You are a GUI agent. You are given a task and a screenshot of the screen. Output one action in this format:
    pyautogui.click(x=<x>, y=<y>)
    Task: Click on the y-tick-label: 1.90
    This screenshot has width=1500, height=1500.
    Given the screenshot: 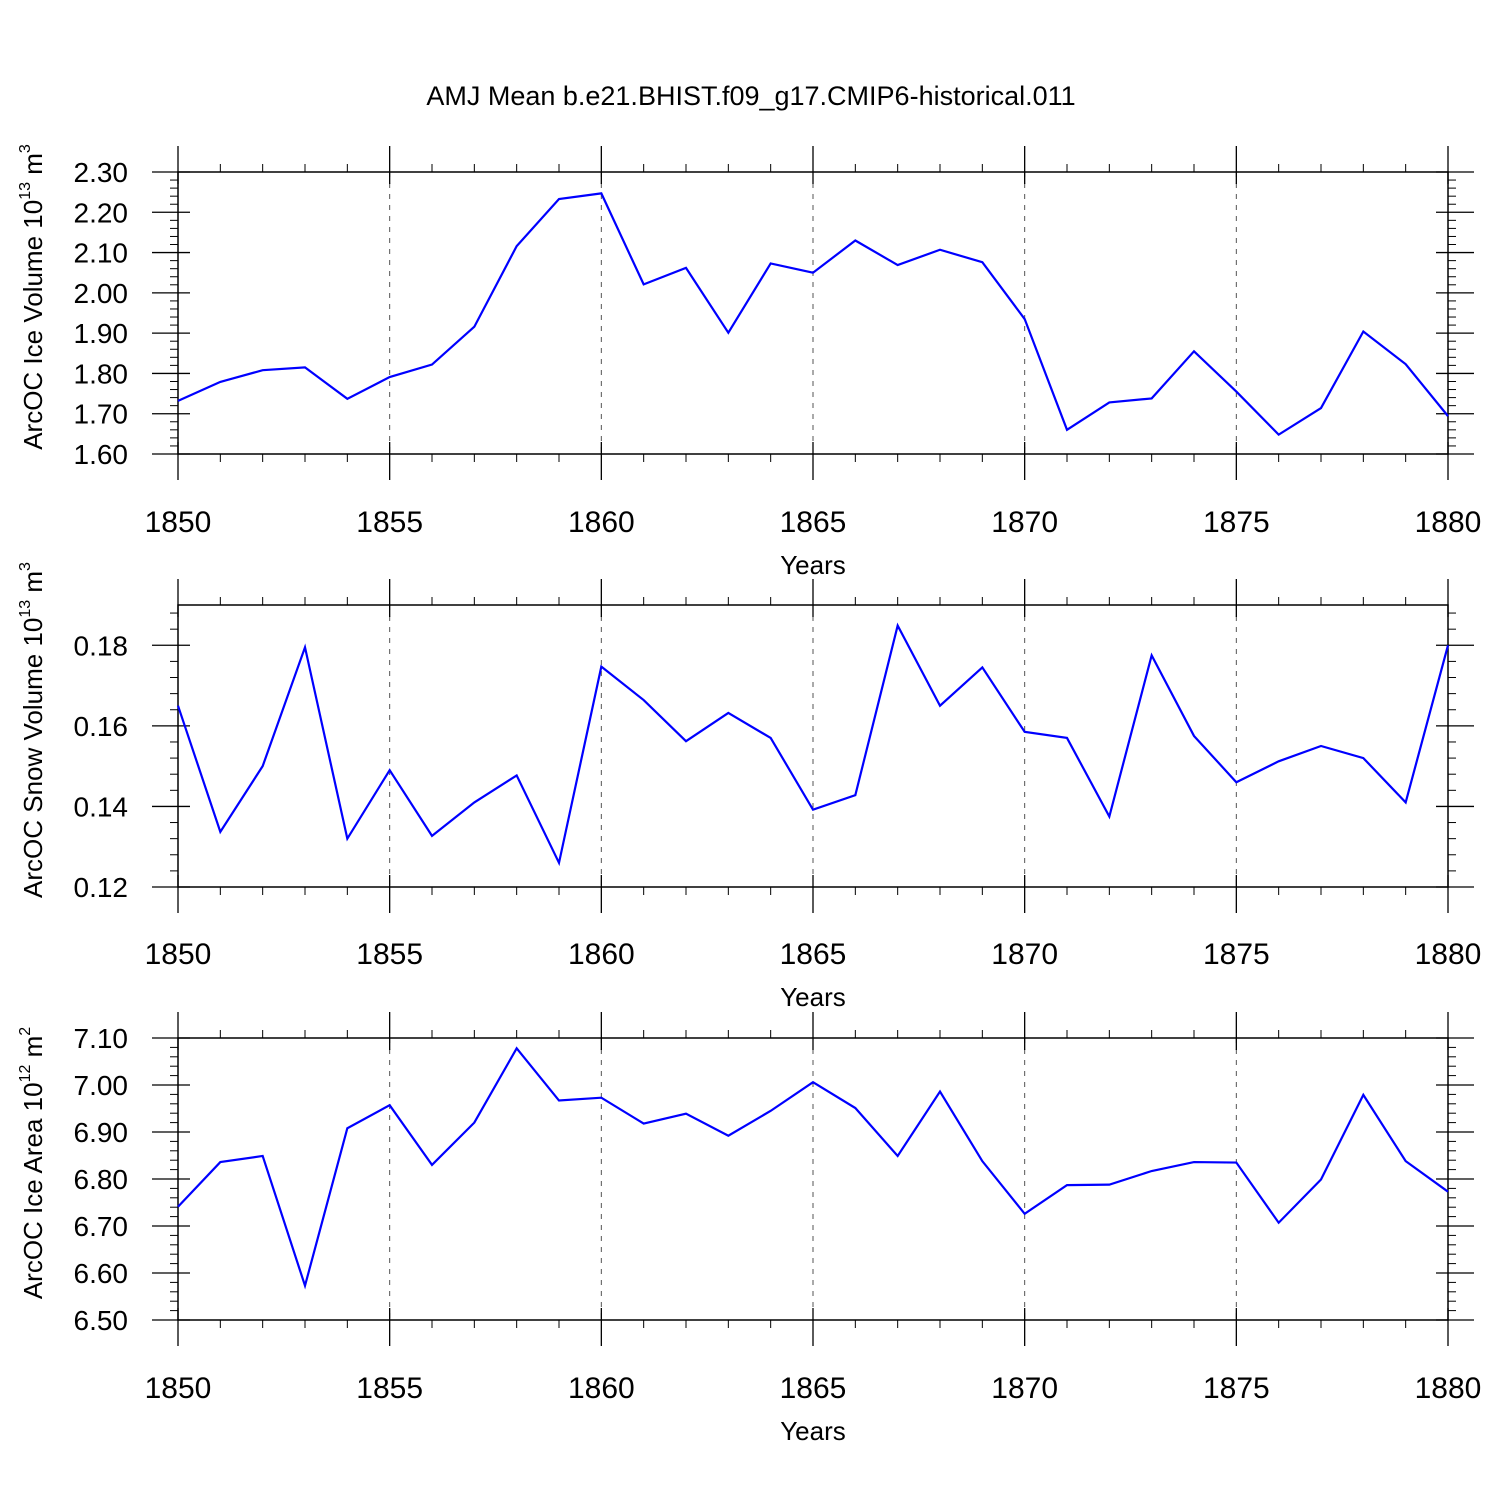 What is the action you would take?
    pyautogui.click(x=101, y=333)
    